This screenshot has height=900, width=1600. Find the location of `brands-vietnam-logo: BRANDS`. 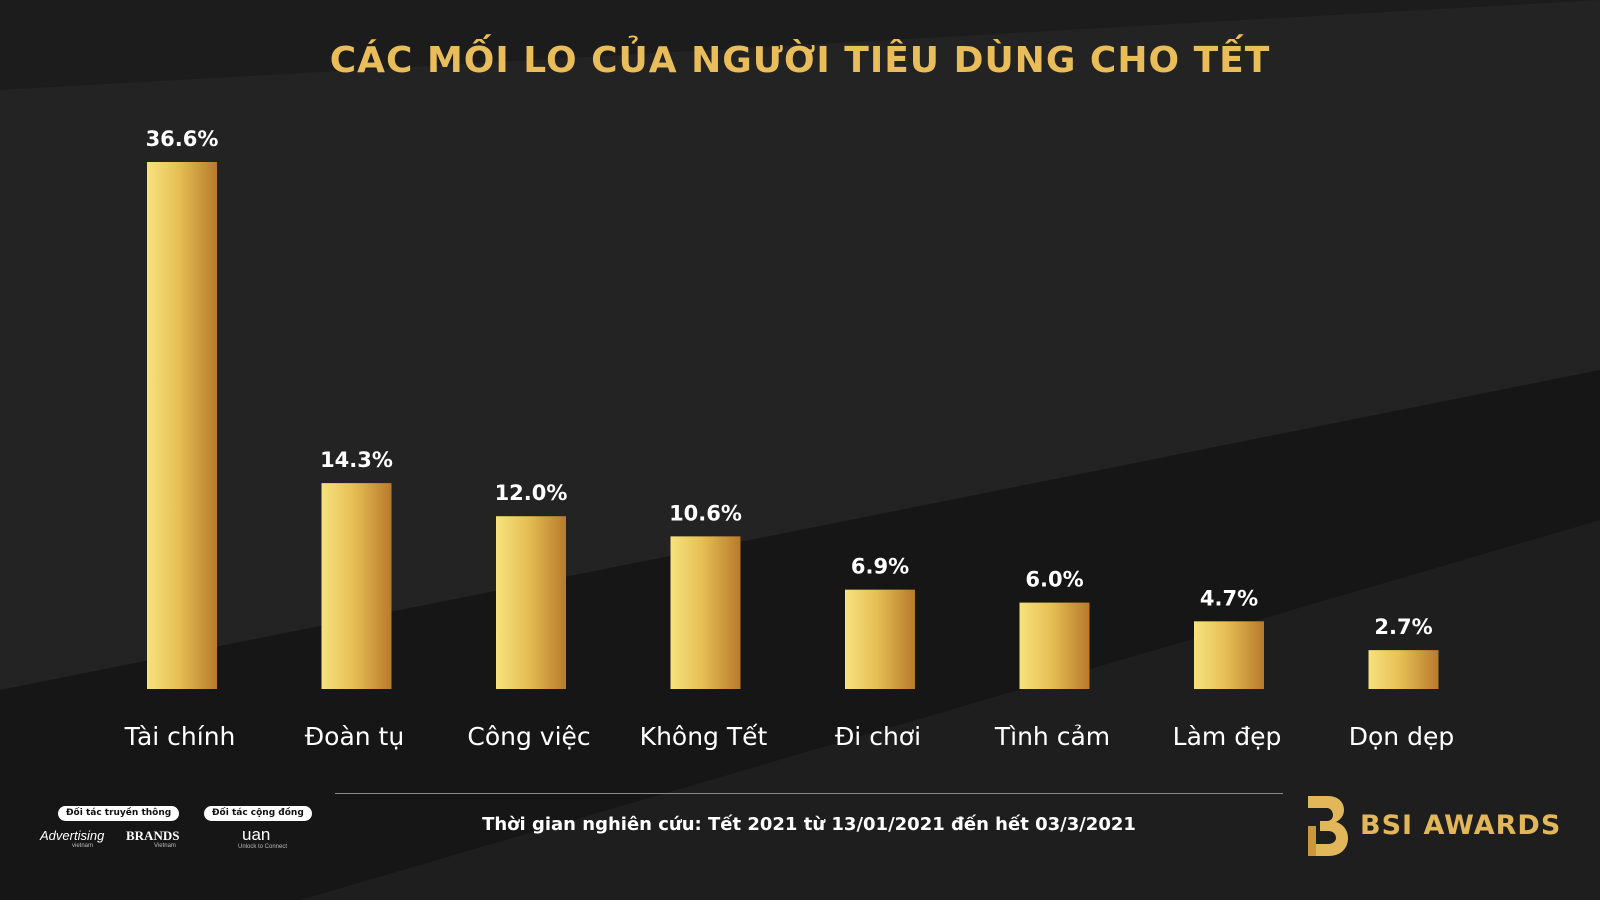

brands-vietnam-logo: BRANDS is located at coordinates (153, 835).